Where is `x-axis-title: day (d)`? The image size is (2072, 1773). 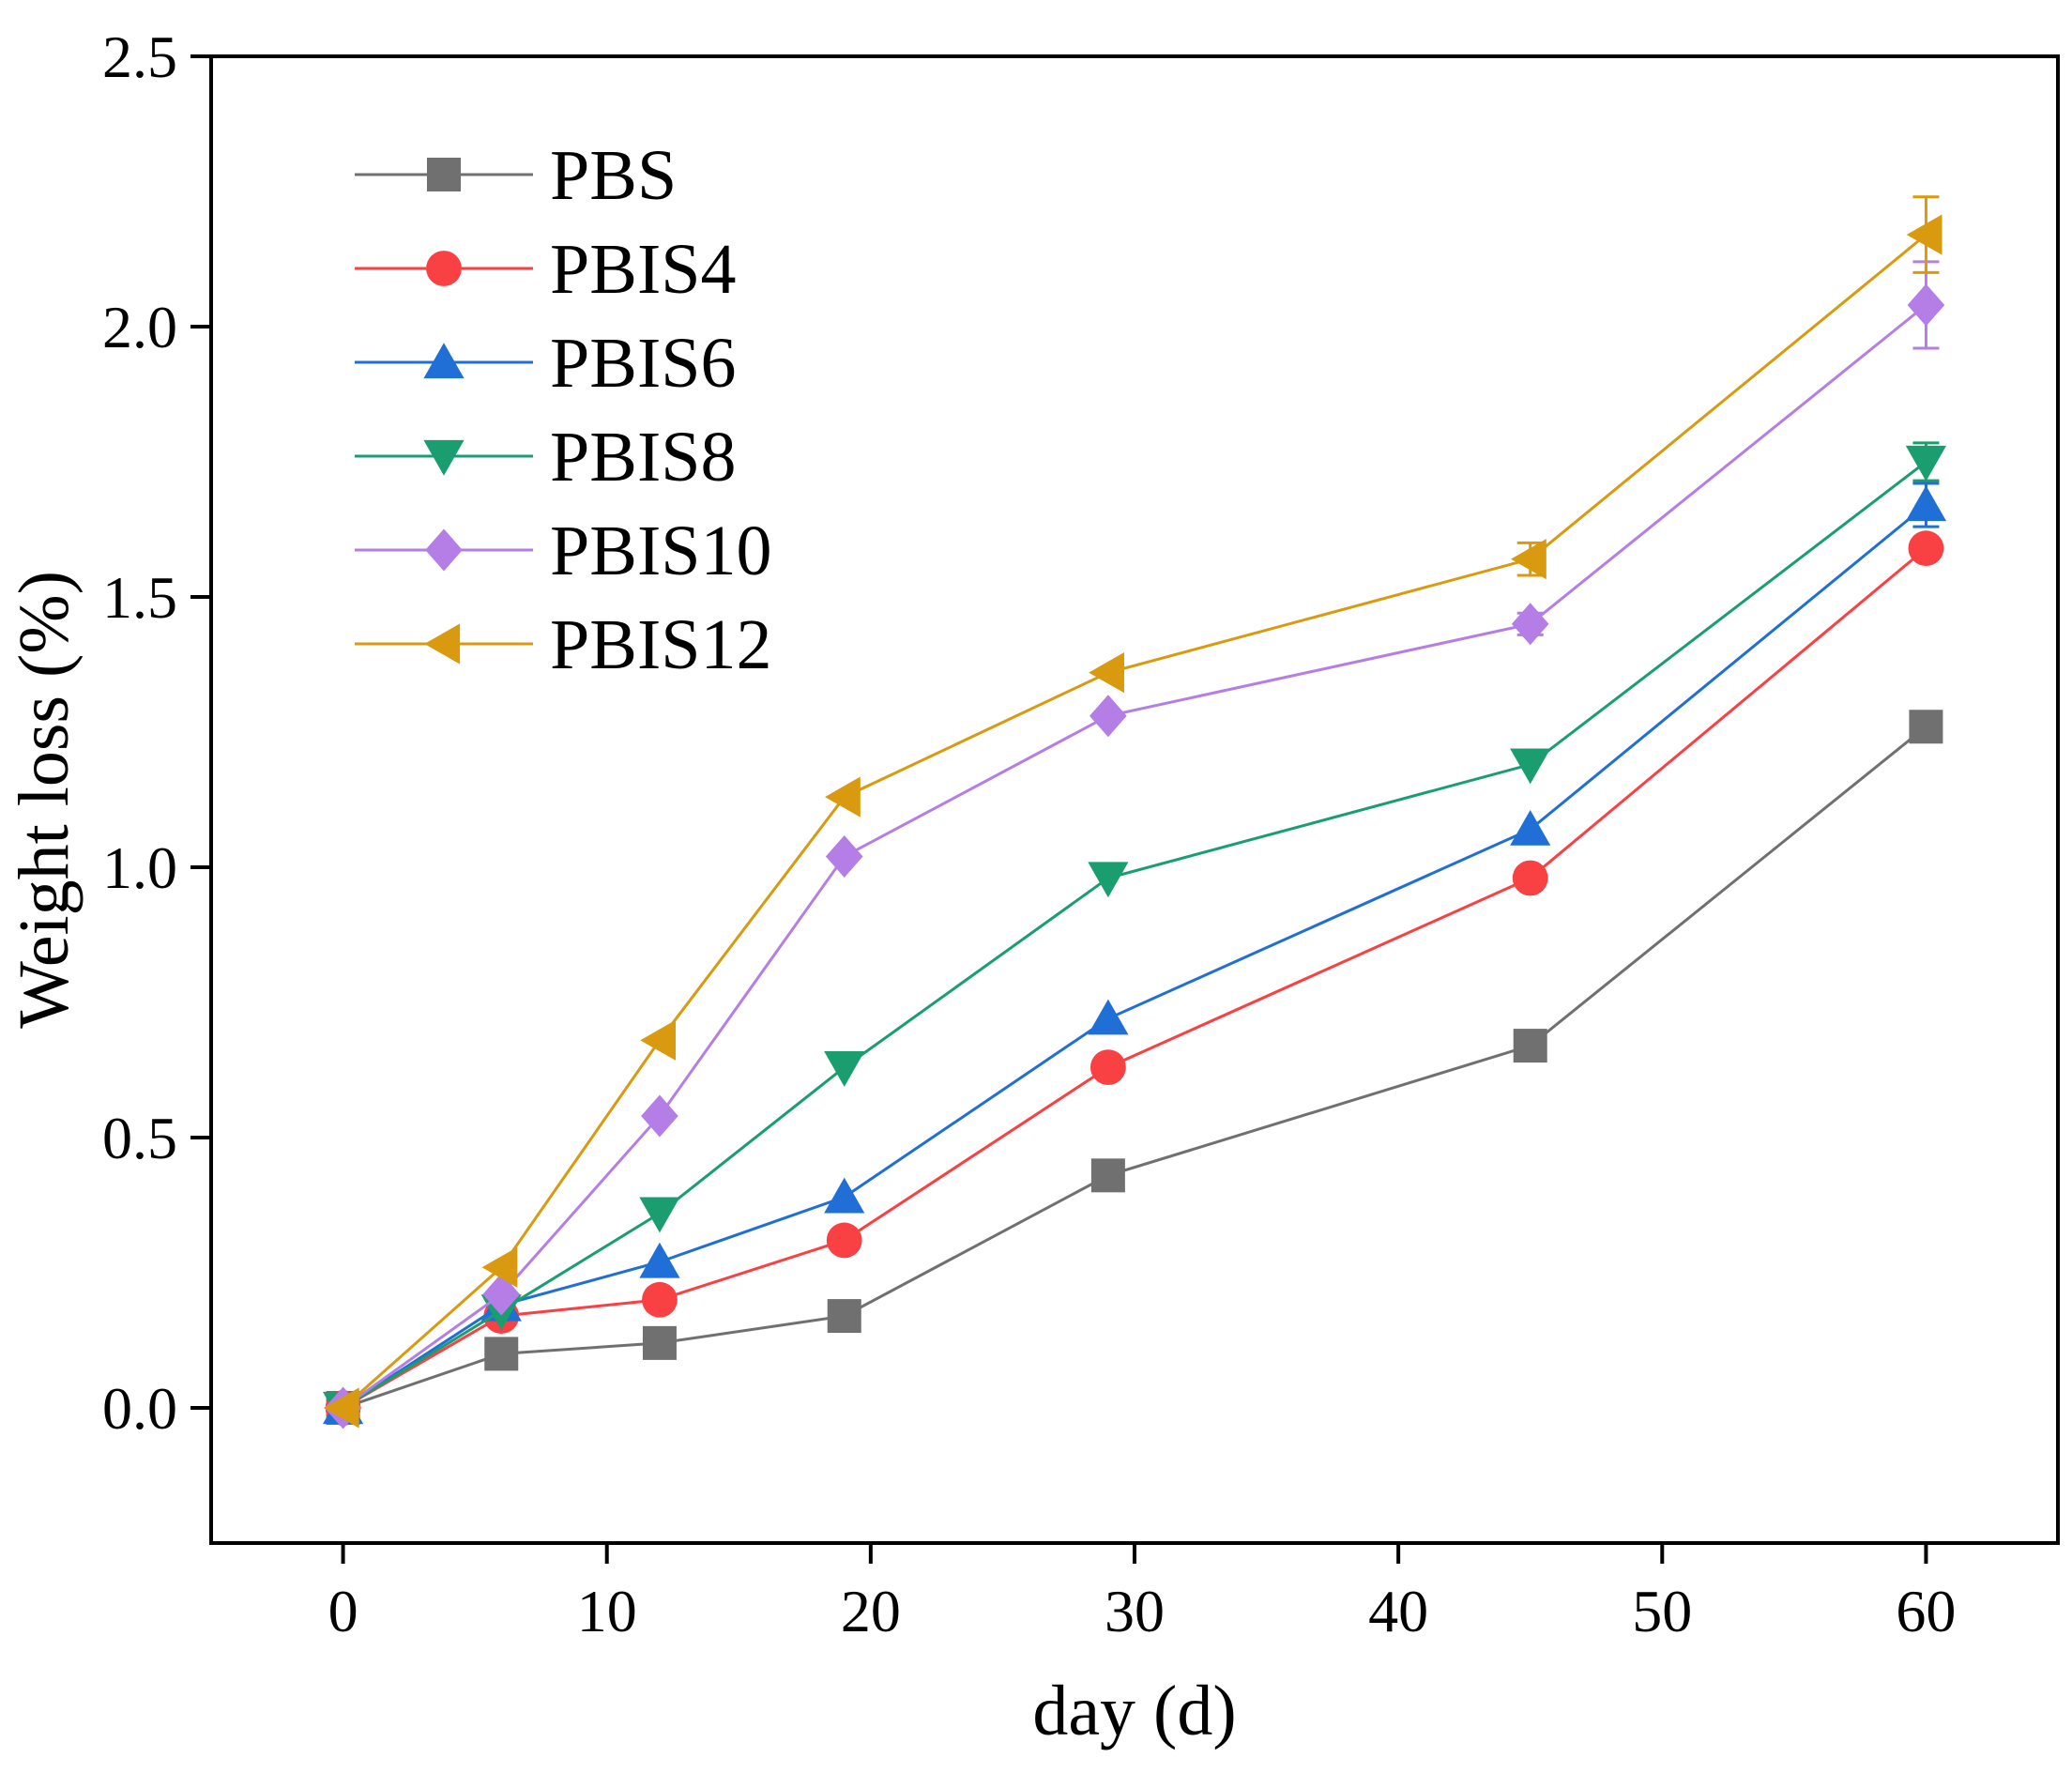 x-axis-title: day (d) is located at coordinates (1134, 1711).